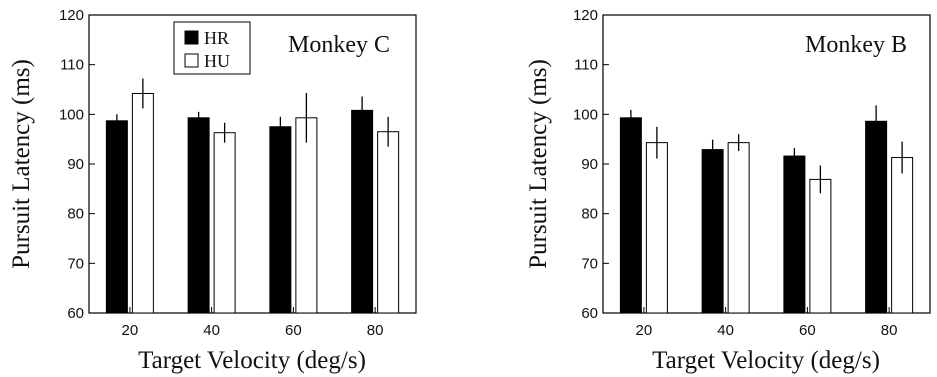 The width and height of the screenshot is (937, 377). Describe the element at coordinates (216, 38) in the screenshot. I see `legend-label-hr: HR` at that location.